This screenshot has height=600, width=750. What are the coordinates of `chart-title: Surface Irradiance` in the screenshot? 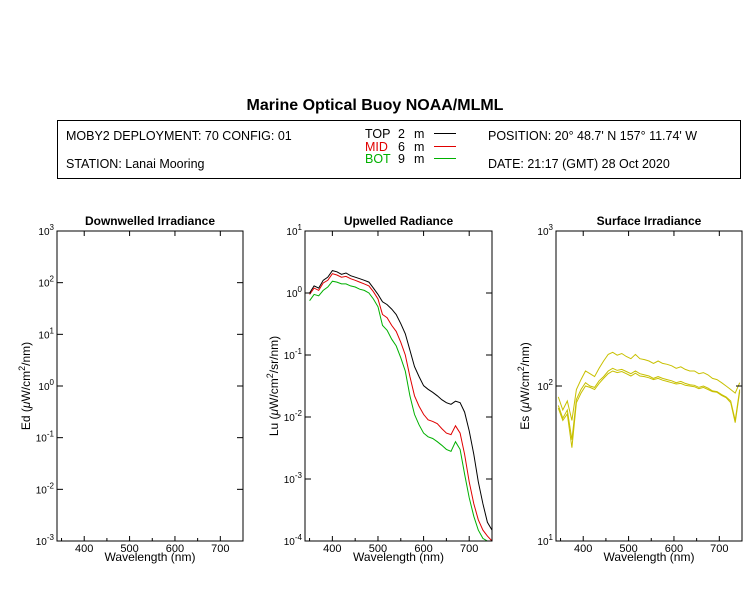 It's located at (649, 221).